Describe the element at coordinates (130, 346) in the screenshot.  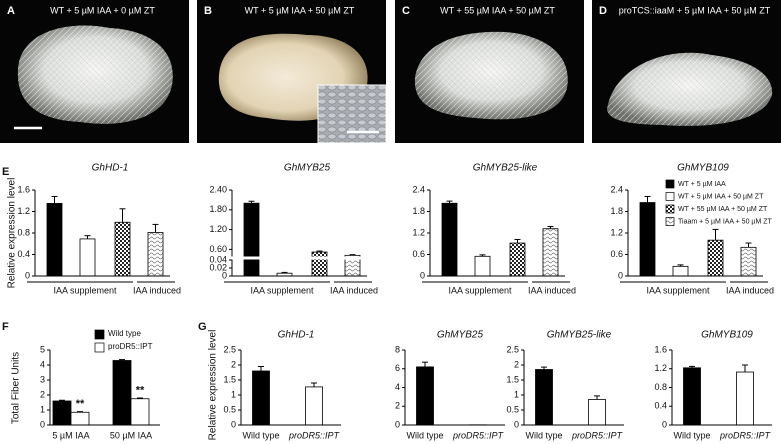
I see `legend-label: proDR5::IPT` at that location.